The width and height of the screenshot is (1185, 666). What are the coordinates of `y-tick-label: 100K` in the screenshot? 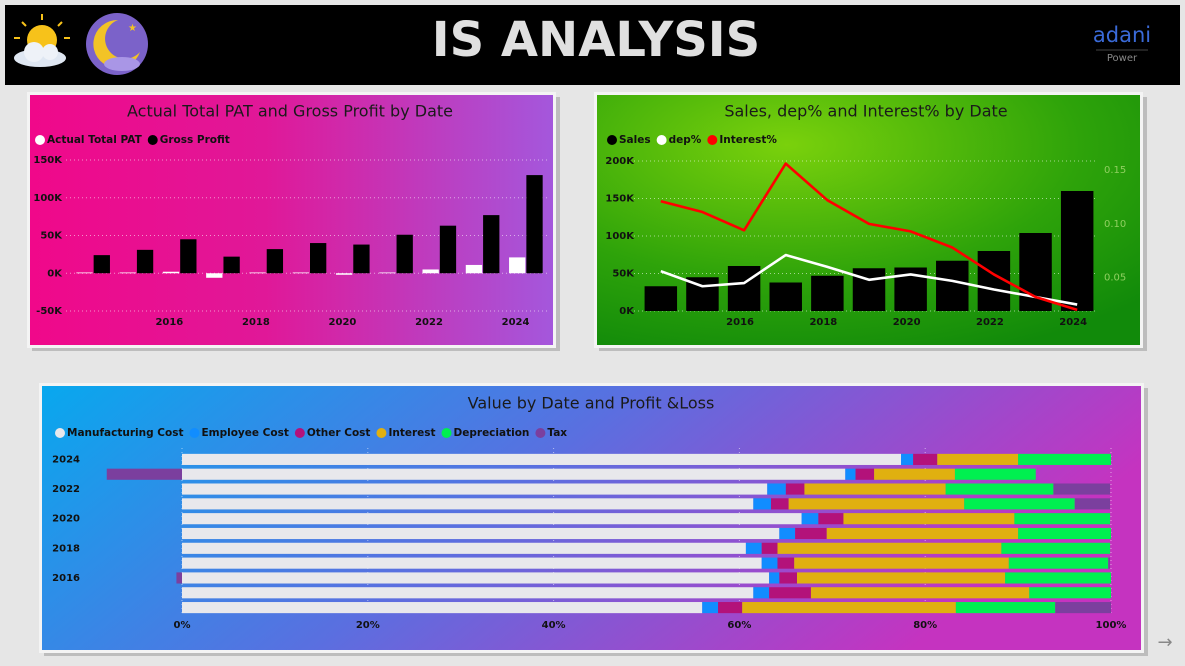 It's located at (48, 198).